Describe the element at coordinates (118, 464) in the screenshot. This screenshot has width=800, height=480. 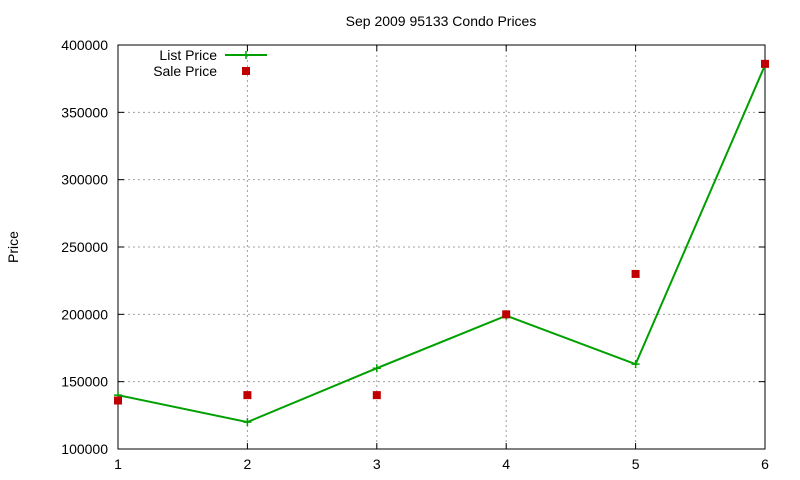
I see `x-tick-label: 1` at that location.